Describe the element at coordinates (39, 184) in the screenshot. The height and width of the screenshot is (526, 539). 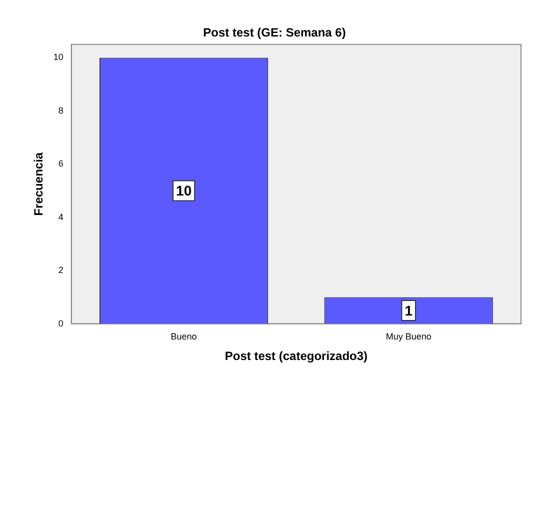
I see `y-axis-title: Frecuencia` at that location.